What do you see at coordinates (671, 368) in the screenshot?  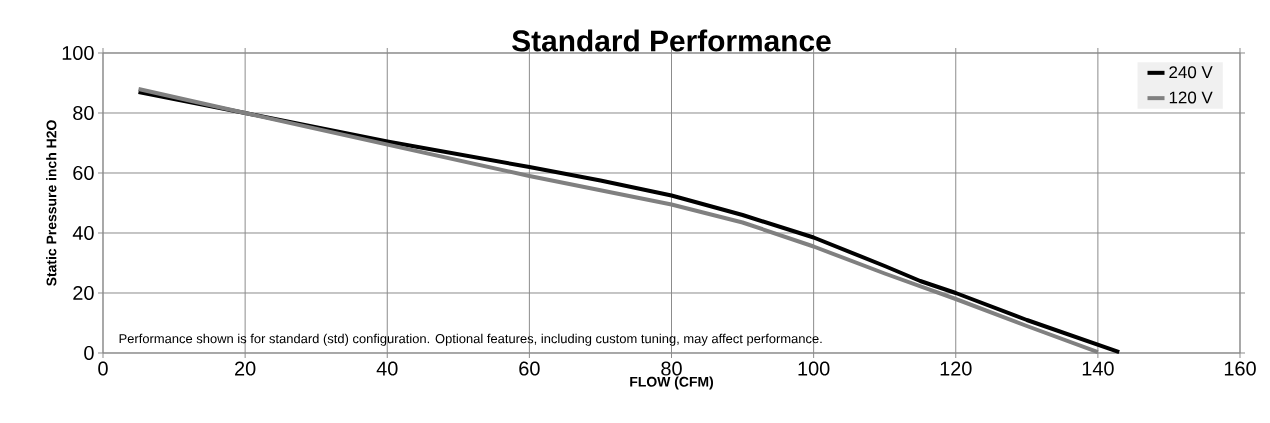 I see `x-tick-label: 80` at bounding box center [671, 368].